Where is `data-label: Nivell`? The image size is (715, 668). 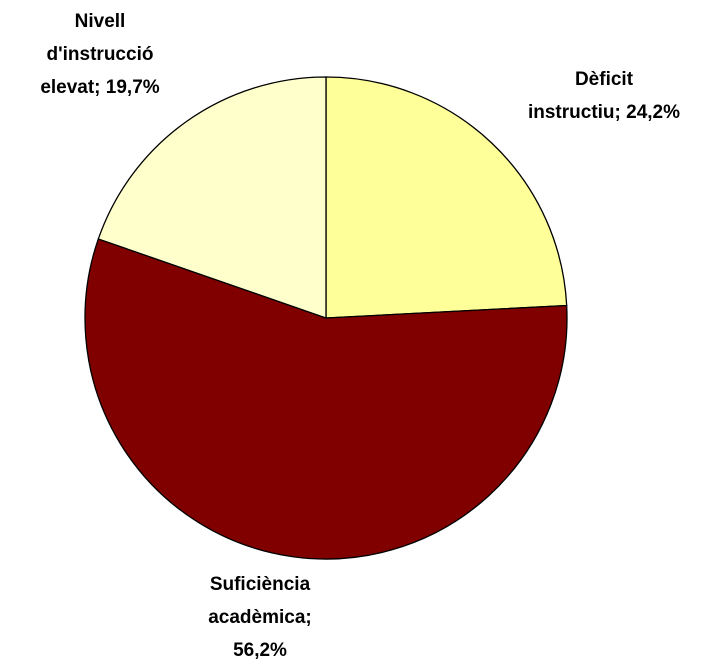
data-label: Nivell is located at coordinates (100, 21).